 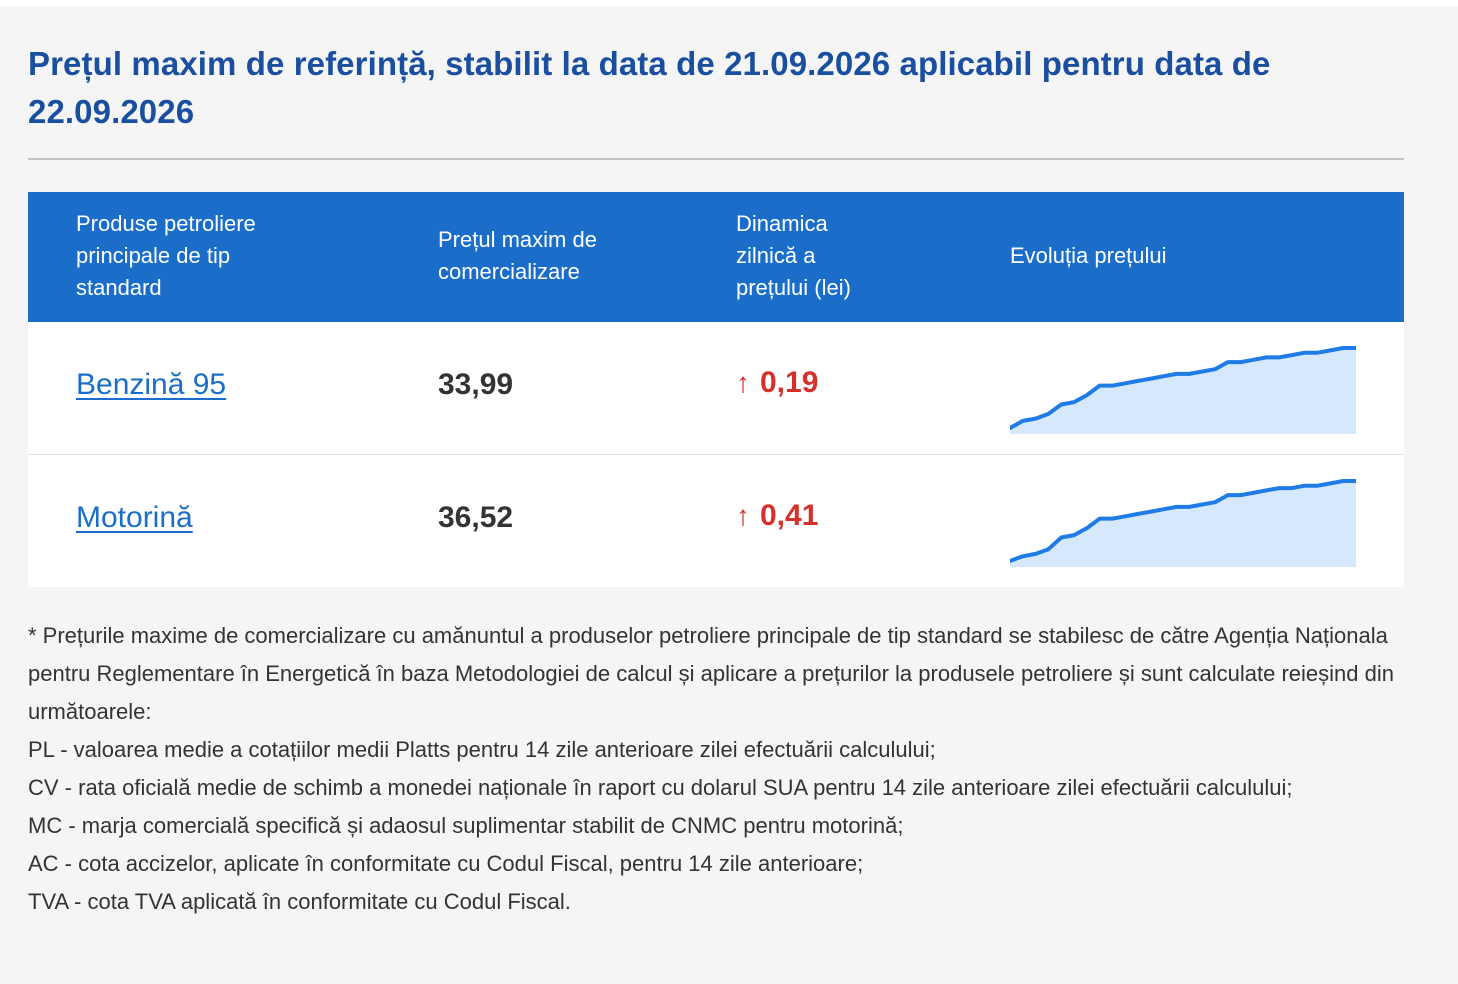 I want to click on daily-change-value: 0,41, so click(x=789, y=515).